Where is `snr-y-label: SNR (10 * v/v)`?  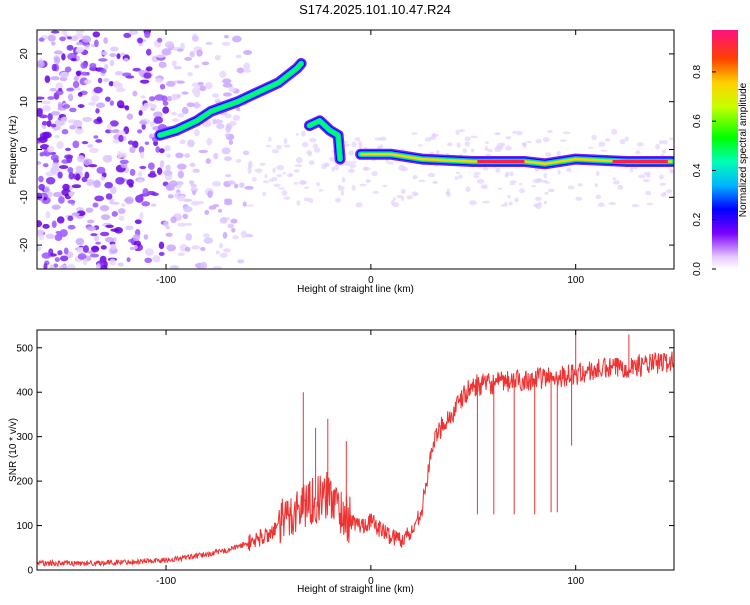
snr-y-label: SNR (10 * v/v) is located at coordinates (13, 450).